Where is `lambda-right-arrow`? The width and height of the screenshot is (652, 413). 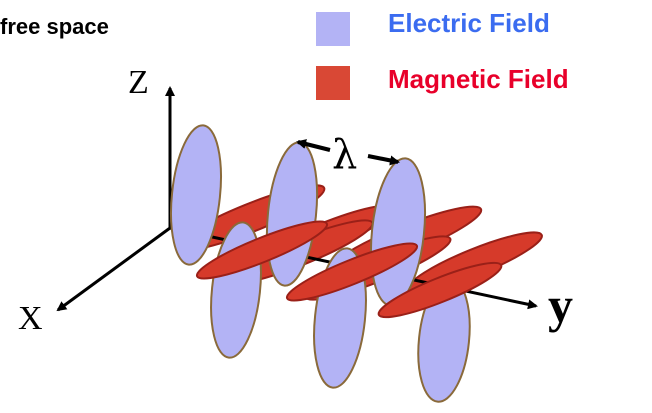
lambda-right-arrow is located at coordinates (383, 160).